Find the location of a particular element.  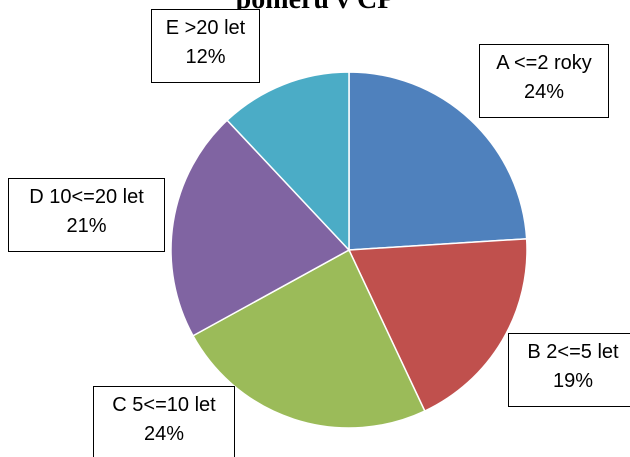

slice-label-a-value: 24% is located at coordinates (544, 92).